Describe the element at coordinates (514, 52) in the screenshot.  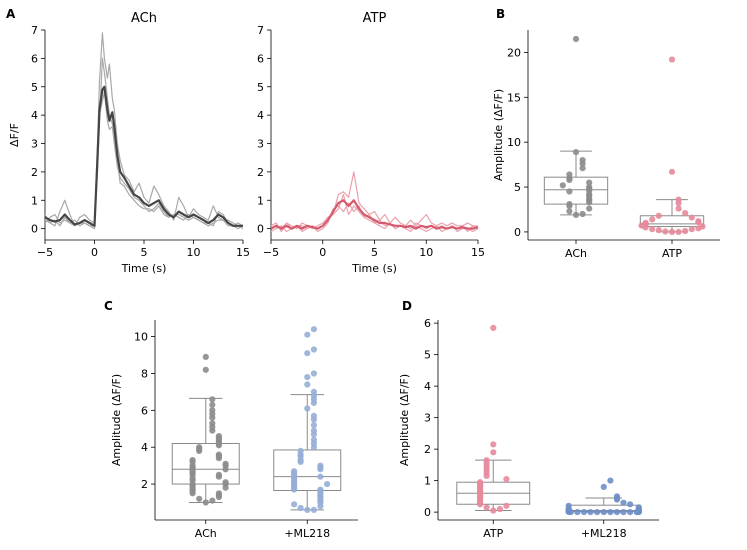
I see `y-tick-label: 20` at that location.